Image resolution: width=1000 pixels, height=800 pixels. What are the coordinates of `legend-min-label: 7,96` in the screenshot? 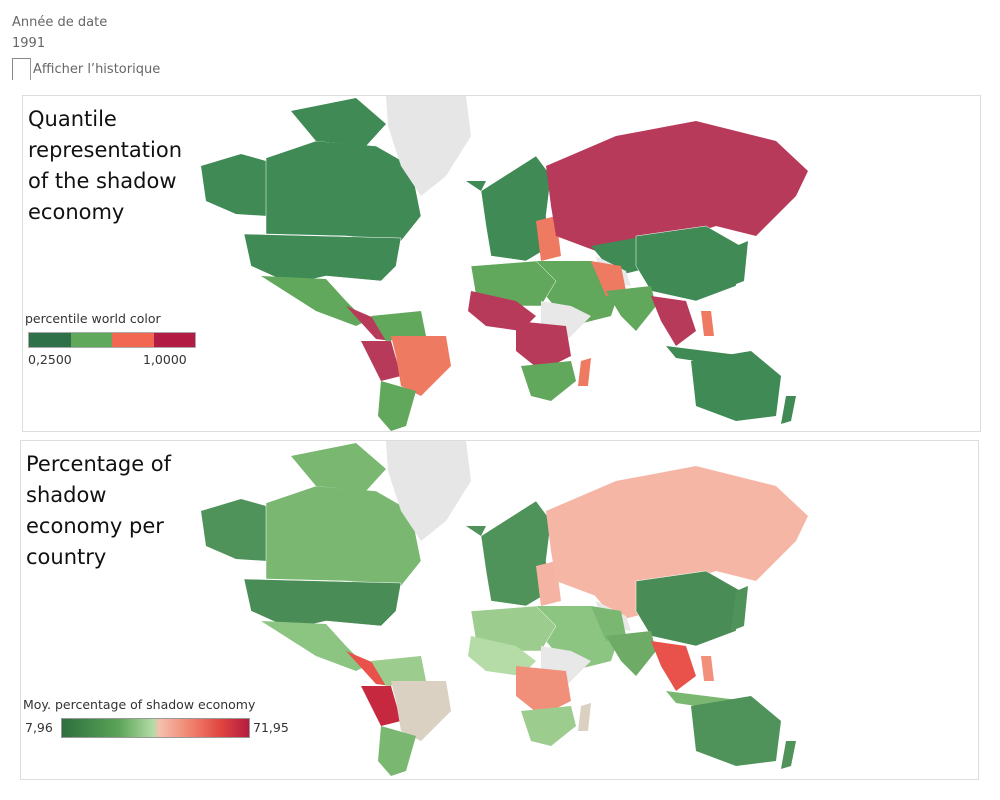 It's located at (39, 727).